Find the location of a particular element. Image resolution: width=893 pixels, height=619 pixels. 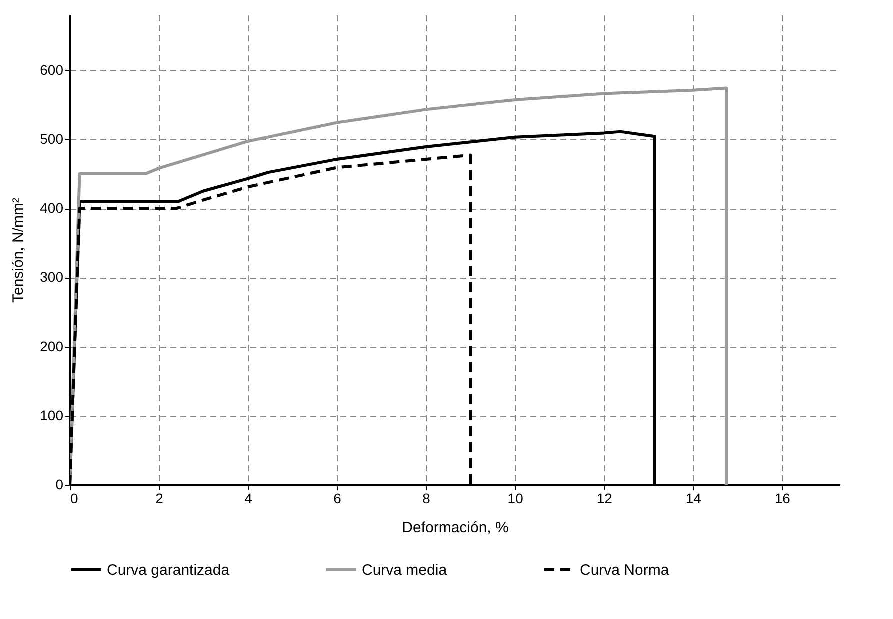

x-tick-label: 12 is located at coordinates (604, 498).